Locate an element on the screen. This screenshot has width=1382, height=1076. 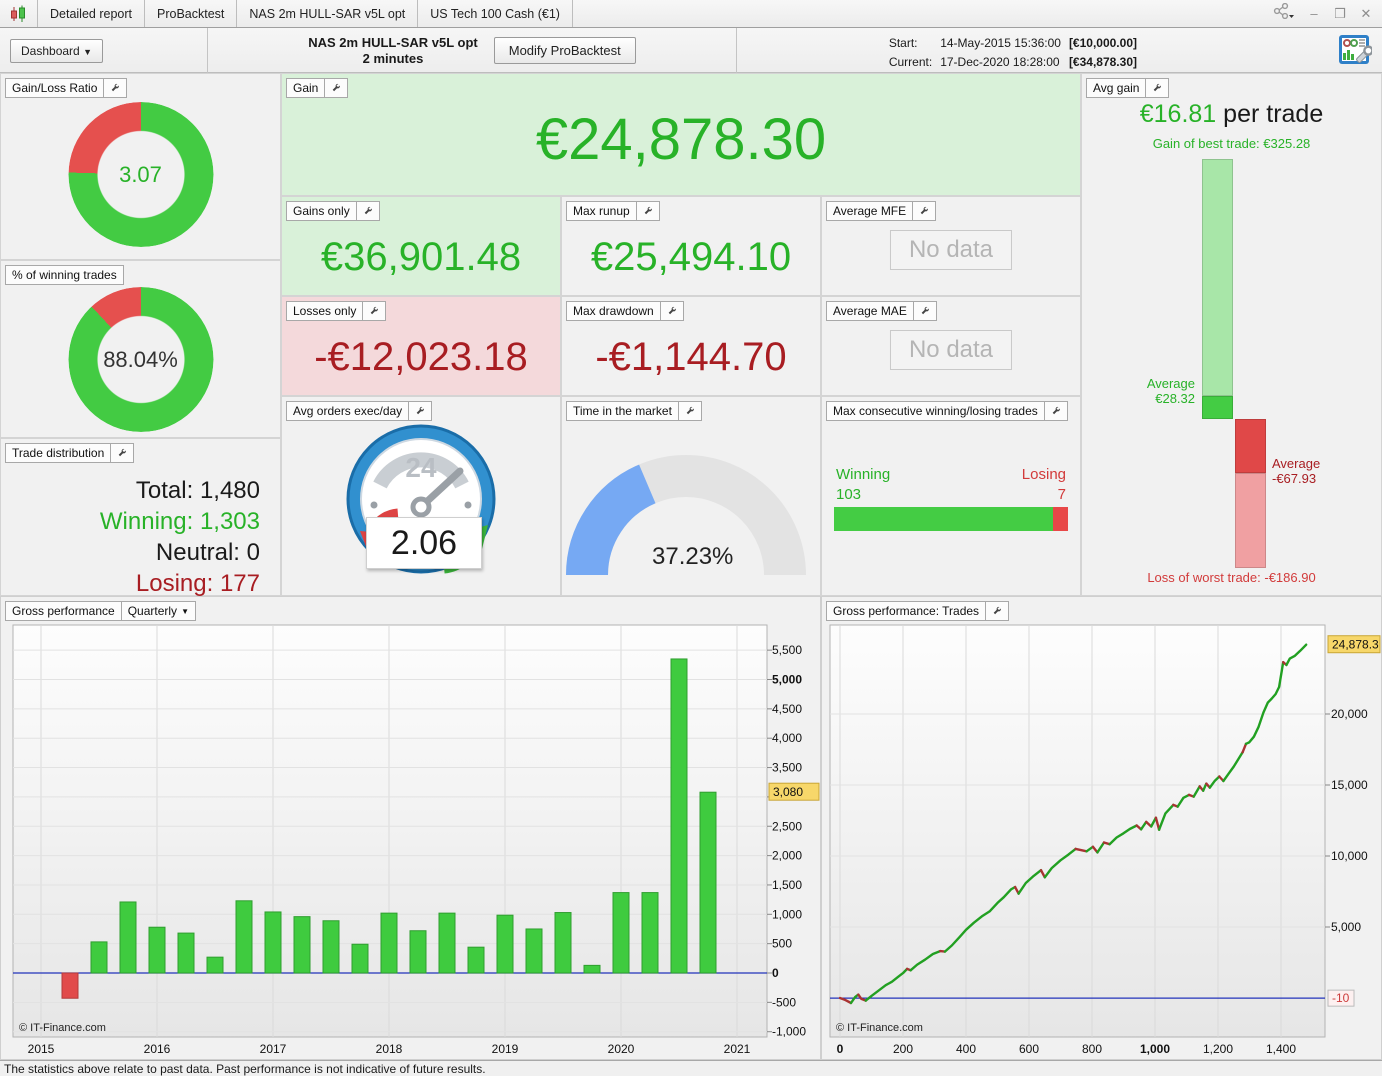
report-icon is located at coordinates (19, 13).